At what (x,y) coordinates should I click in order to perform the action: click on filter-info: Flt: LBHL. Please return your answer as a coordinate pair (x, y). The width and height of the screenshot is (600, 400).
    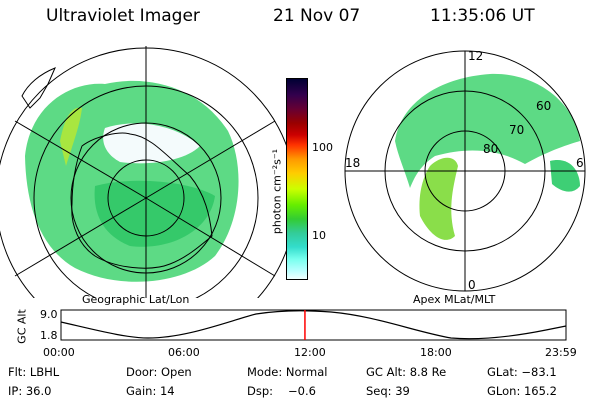
    Looking at the image, I should click on (34, 372).